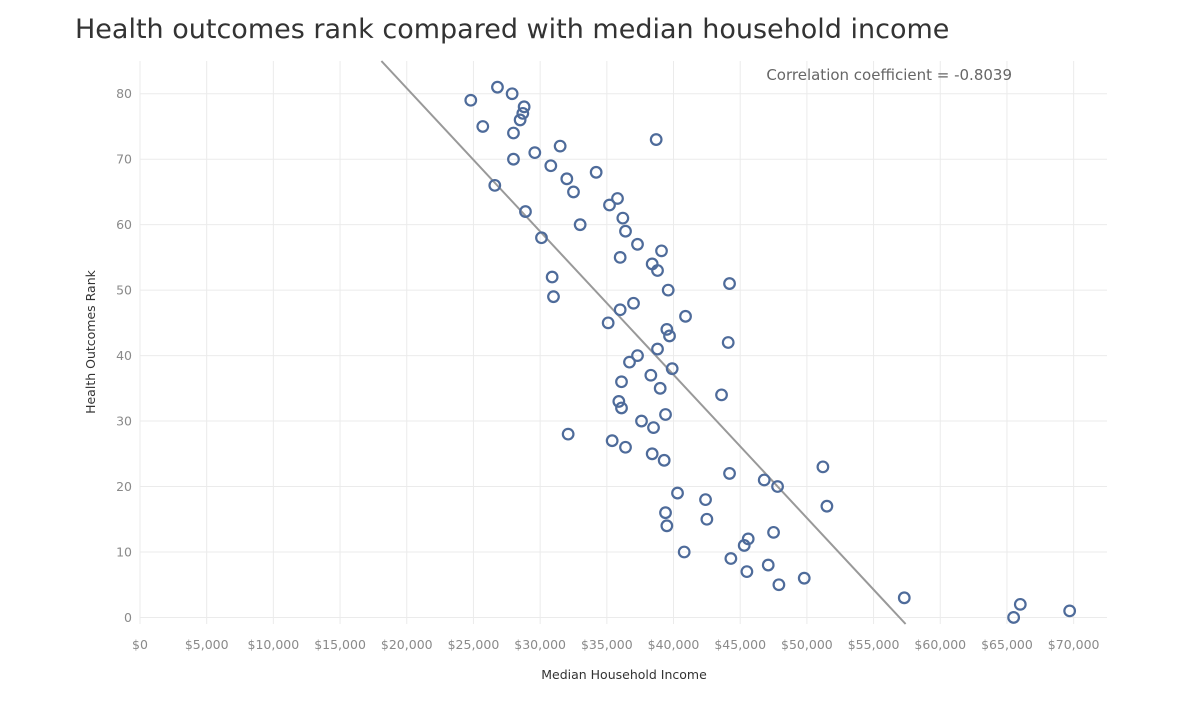 This screenshot has width=1192, height=716. What do you see at coordinates (1007, 644) in the screenshot?
I see `x-tick-label: $65,000` at bounding box center [1007, 644].